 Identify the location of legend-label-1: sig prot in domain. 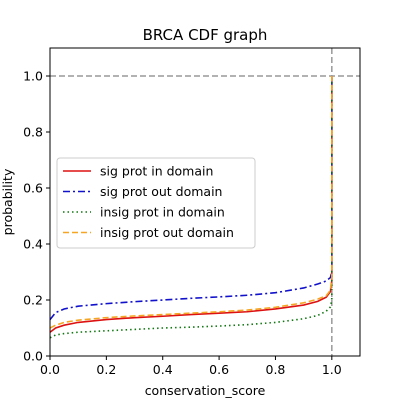
(156, 171).